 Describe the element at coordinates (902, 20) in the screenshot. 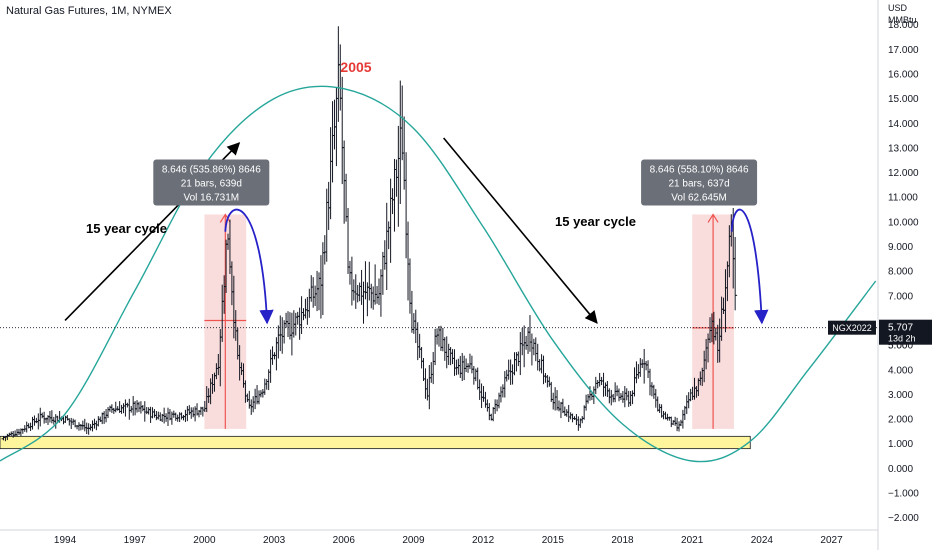

I see `unit-measure: MMBtu` at that location.